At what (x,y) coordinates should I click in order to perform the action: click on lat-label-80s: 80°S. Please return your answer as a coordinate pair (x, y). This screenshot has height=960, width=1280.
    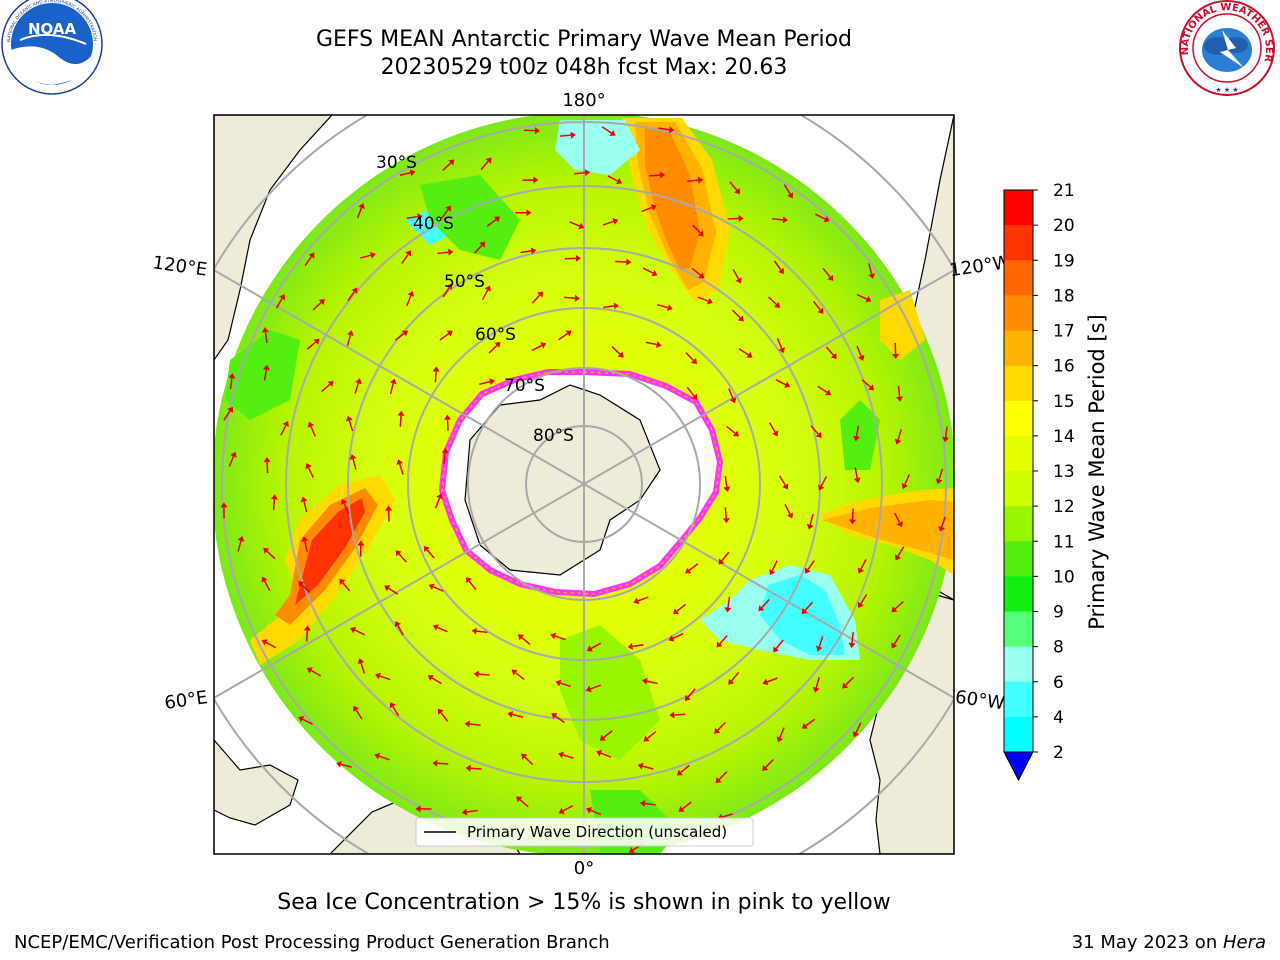
    Looking at the image, I should click on (553, 436).